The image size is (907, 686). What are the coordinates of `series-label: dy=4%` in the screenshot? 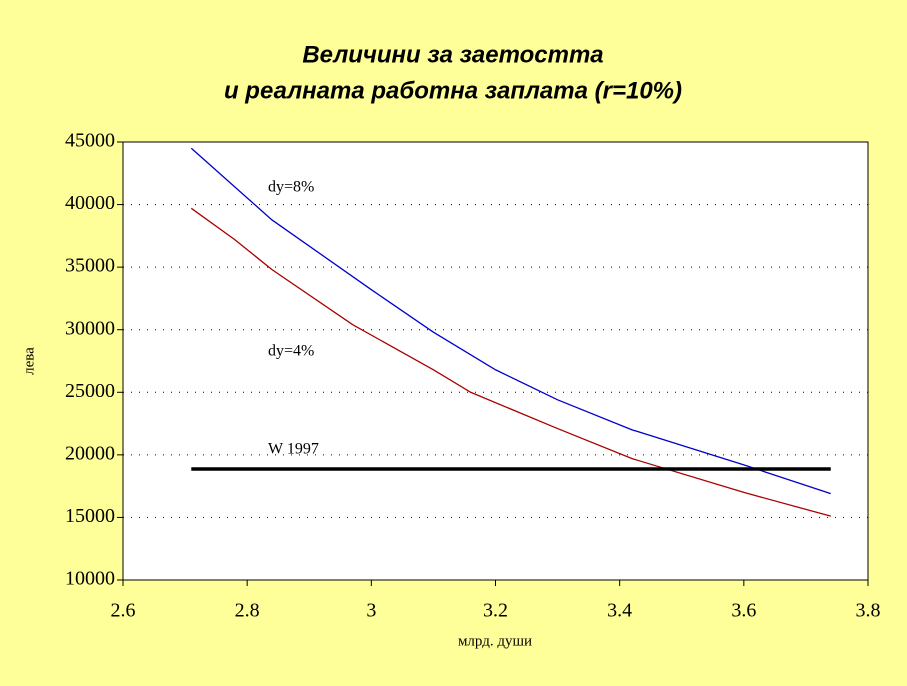 It's located at (291, 351).